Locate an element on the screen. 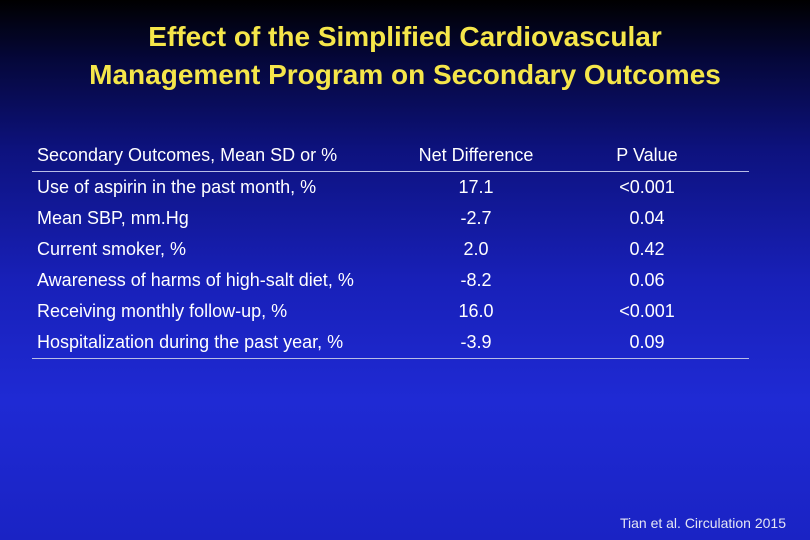 The image size is (810, 540). outcome-cell: Mean SBP, mm.Hg is located at coordinates (113, 218).